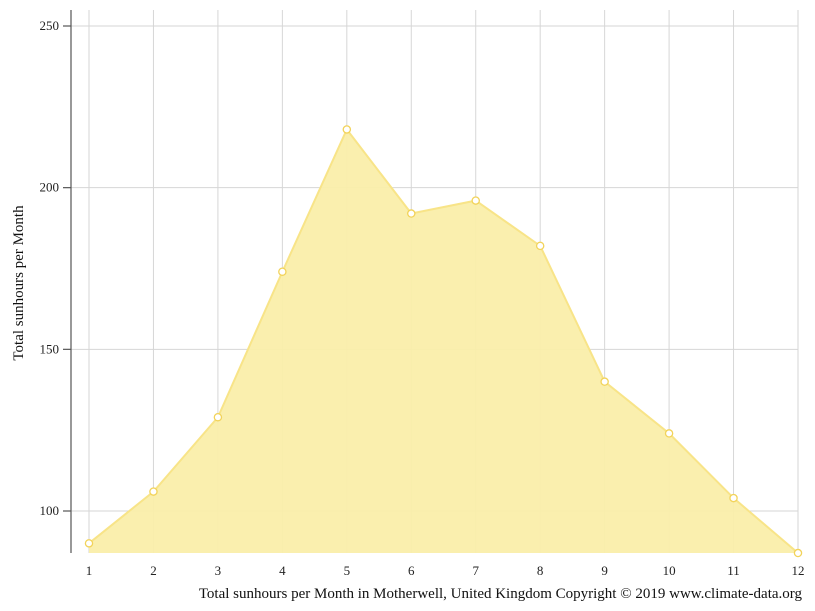 The image size is (815, 611). What do you see at coordinates (733, 570) in the screenshot?
I see `x-tick-label: 11` at bounding box center [733, 570].